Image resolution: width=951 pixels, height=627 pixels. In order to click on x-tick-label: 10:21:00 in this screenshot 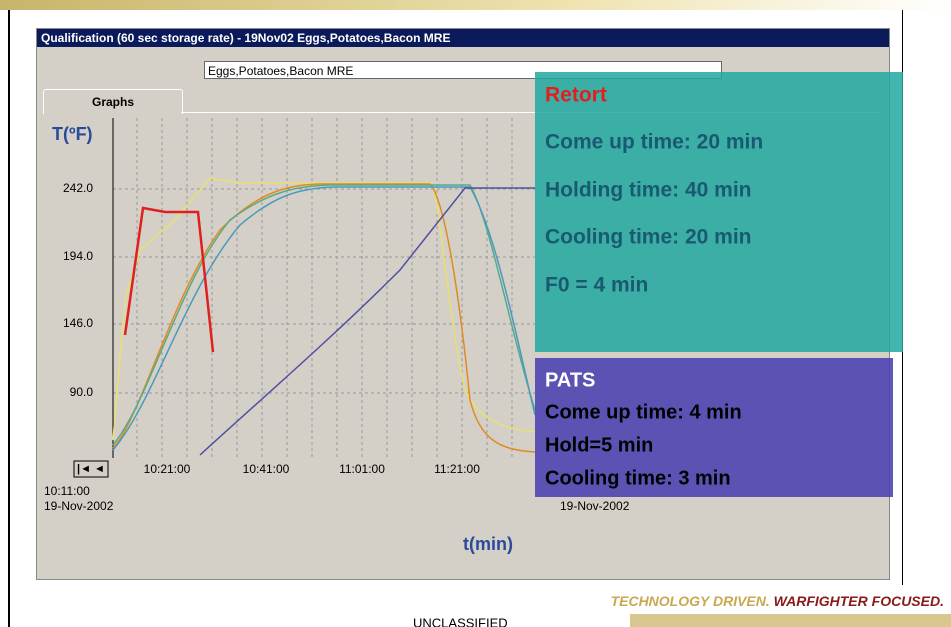, I will do `click(167, 469)`.